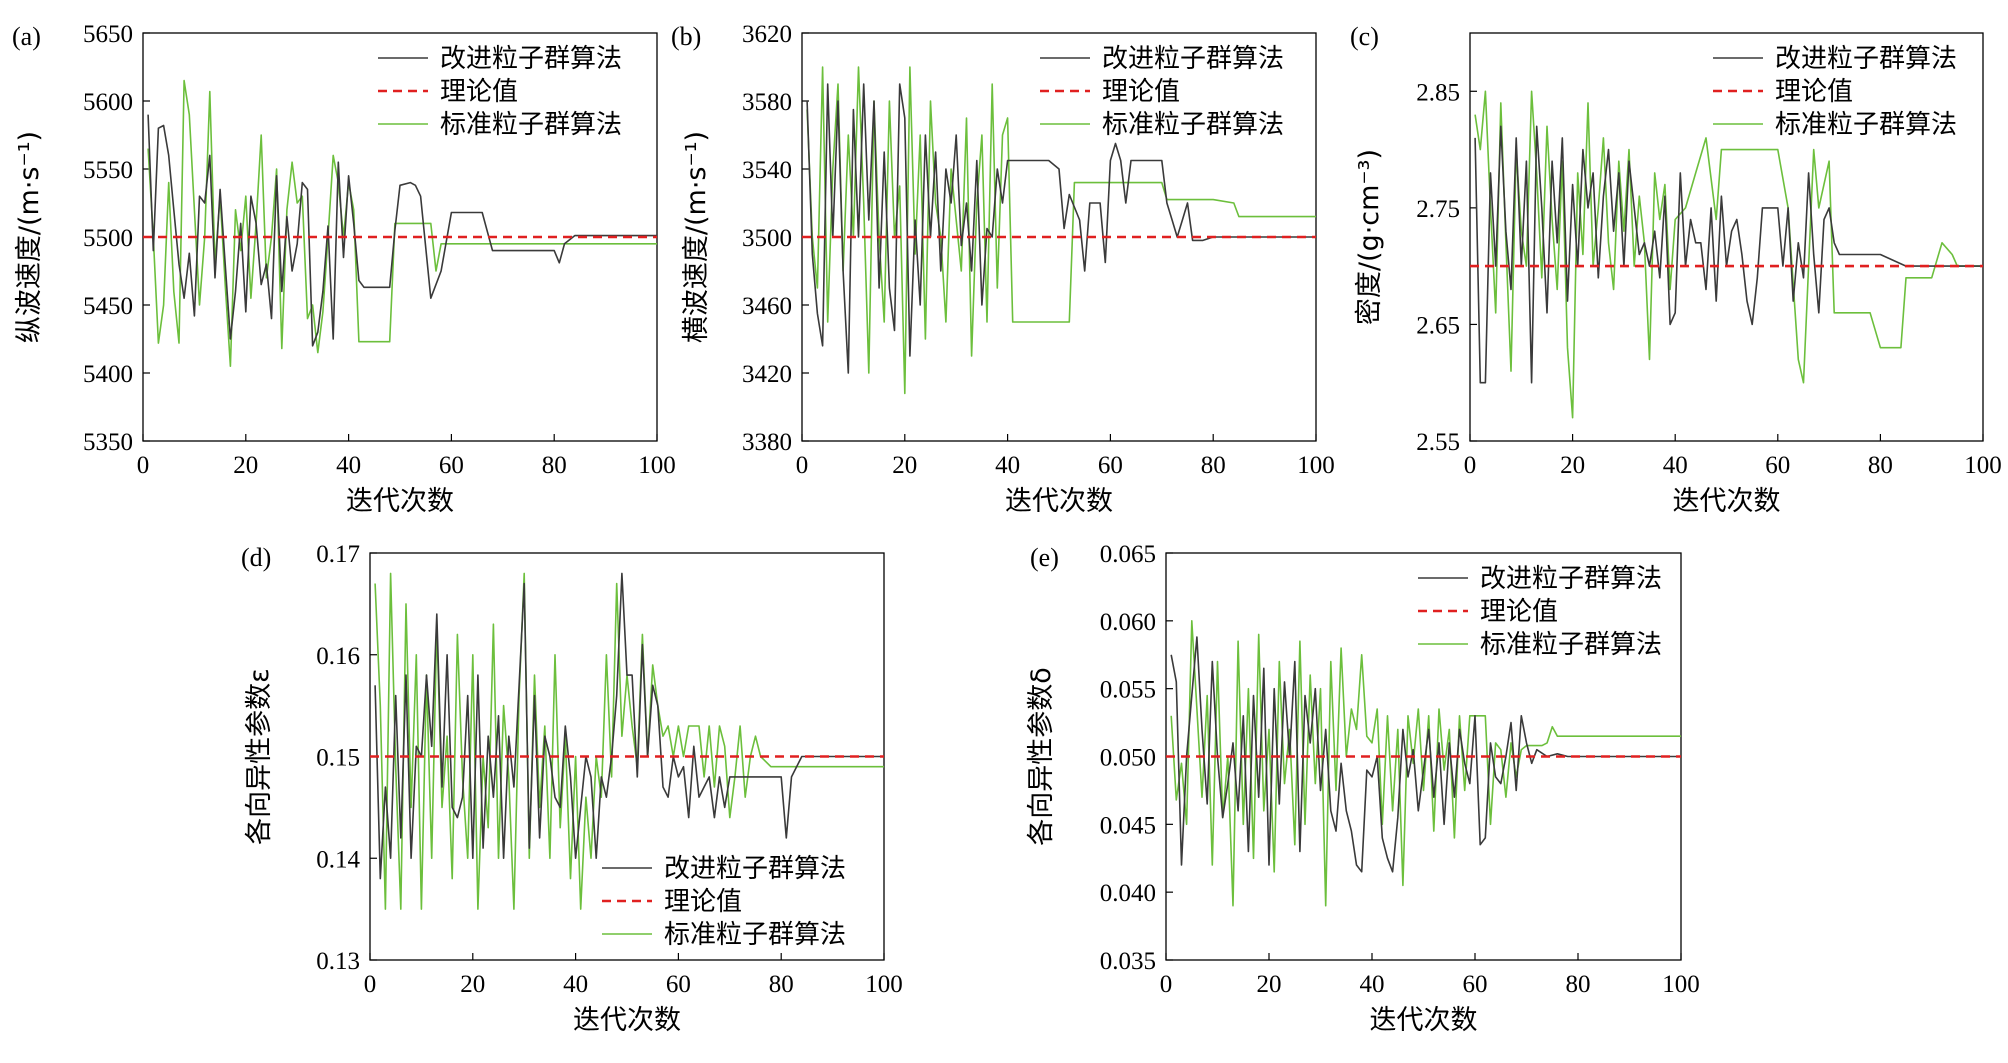  I want to click on y-tick-label: 5600, so click(108, 102).